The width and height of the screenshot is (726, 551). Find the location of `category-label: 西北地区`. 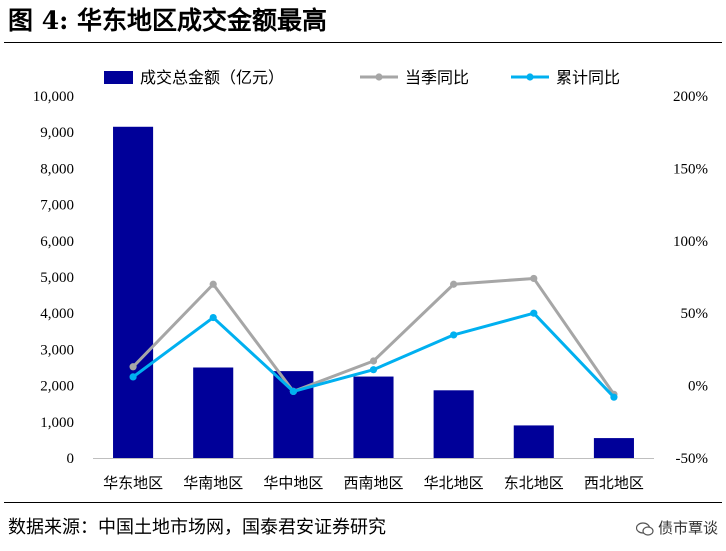

category-label: 西北地区 is located at coordinates (614, 483).